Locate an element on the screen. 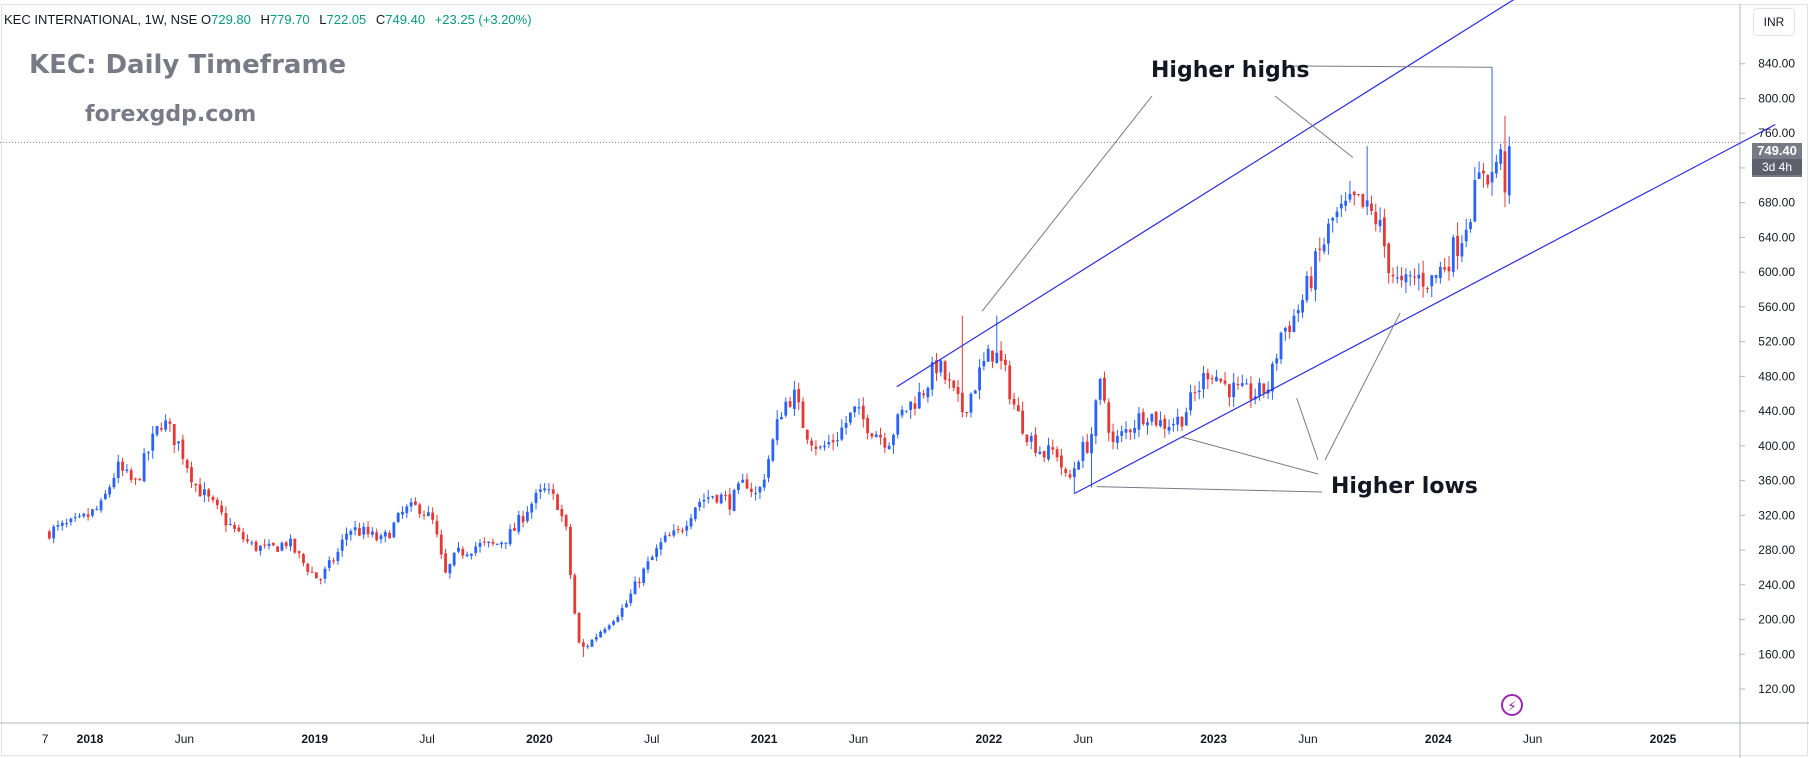 The width and height of the screenshot is (1809, 758). open-value: 729.80 is located at coordinates (231, 19).